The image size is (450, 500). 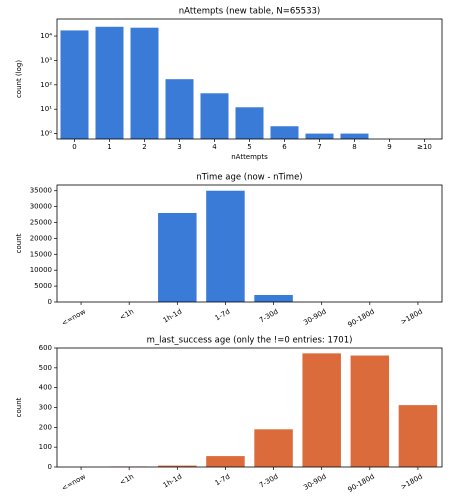 I want to click on y-tick-label: 10³, so click(x=46, y=60).